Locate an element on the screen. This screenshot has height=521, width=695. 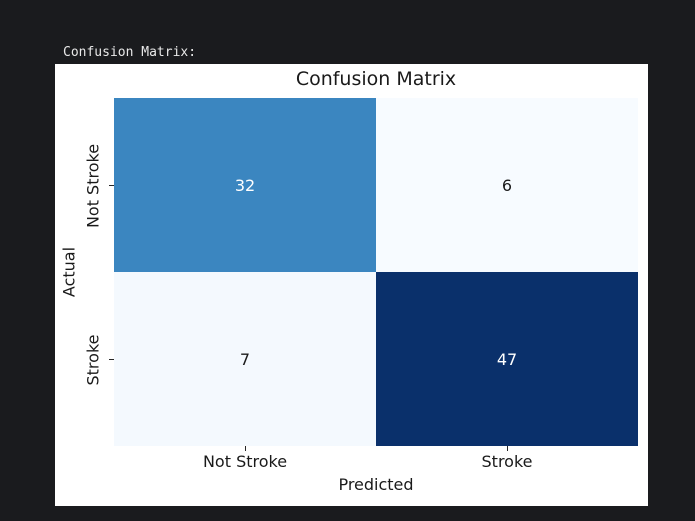
y-tick-label-stroke: Stroke is located at coordinates (93, 360).